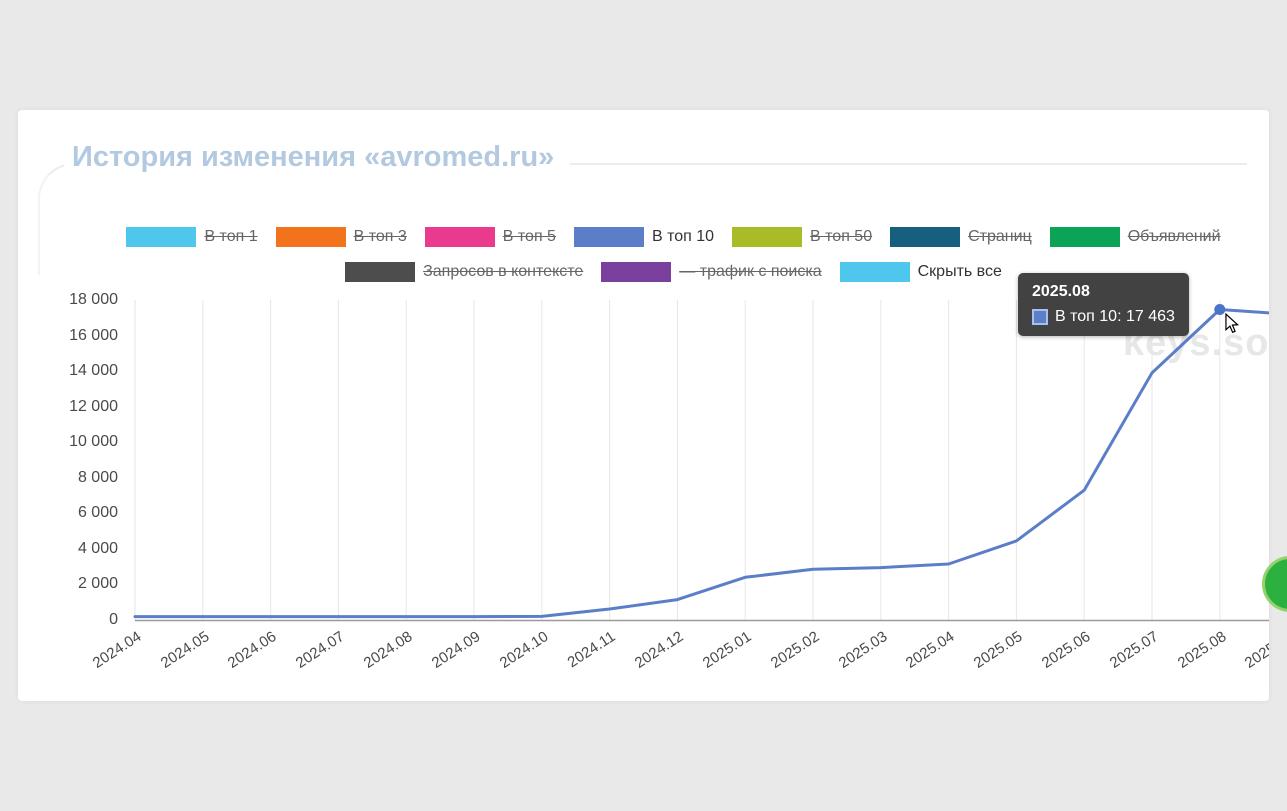  What do you see at coordinates (231, 236) in the screenshot?
I see `legend-label: В топ 1` at bounding box center [231, 236].